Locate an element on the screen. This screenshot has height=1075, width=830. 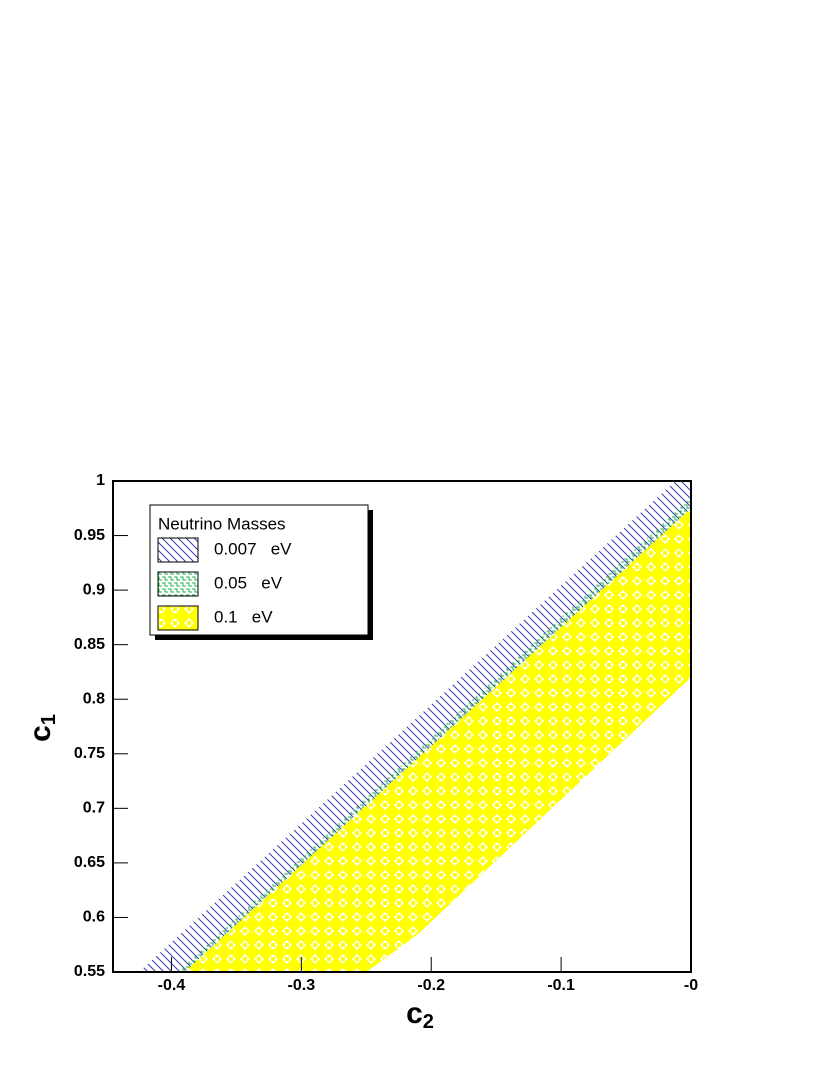
x-label-sub: 2 is located at coordinates (428, 1022).